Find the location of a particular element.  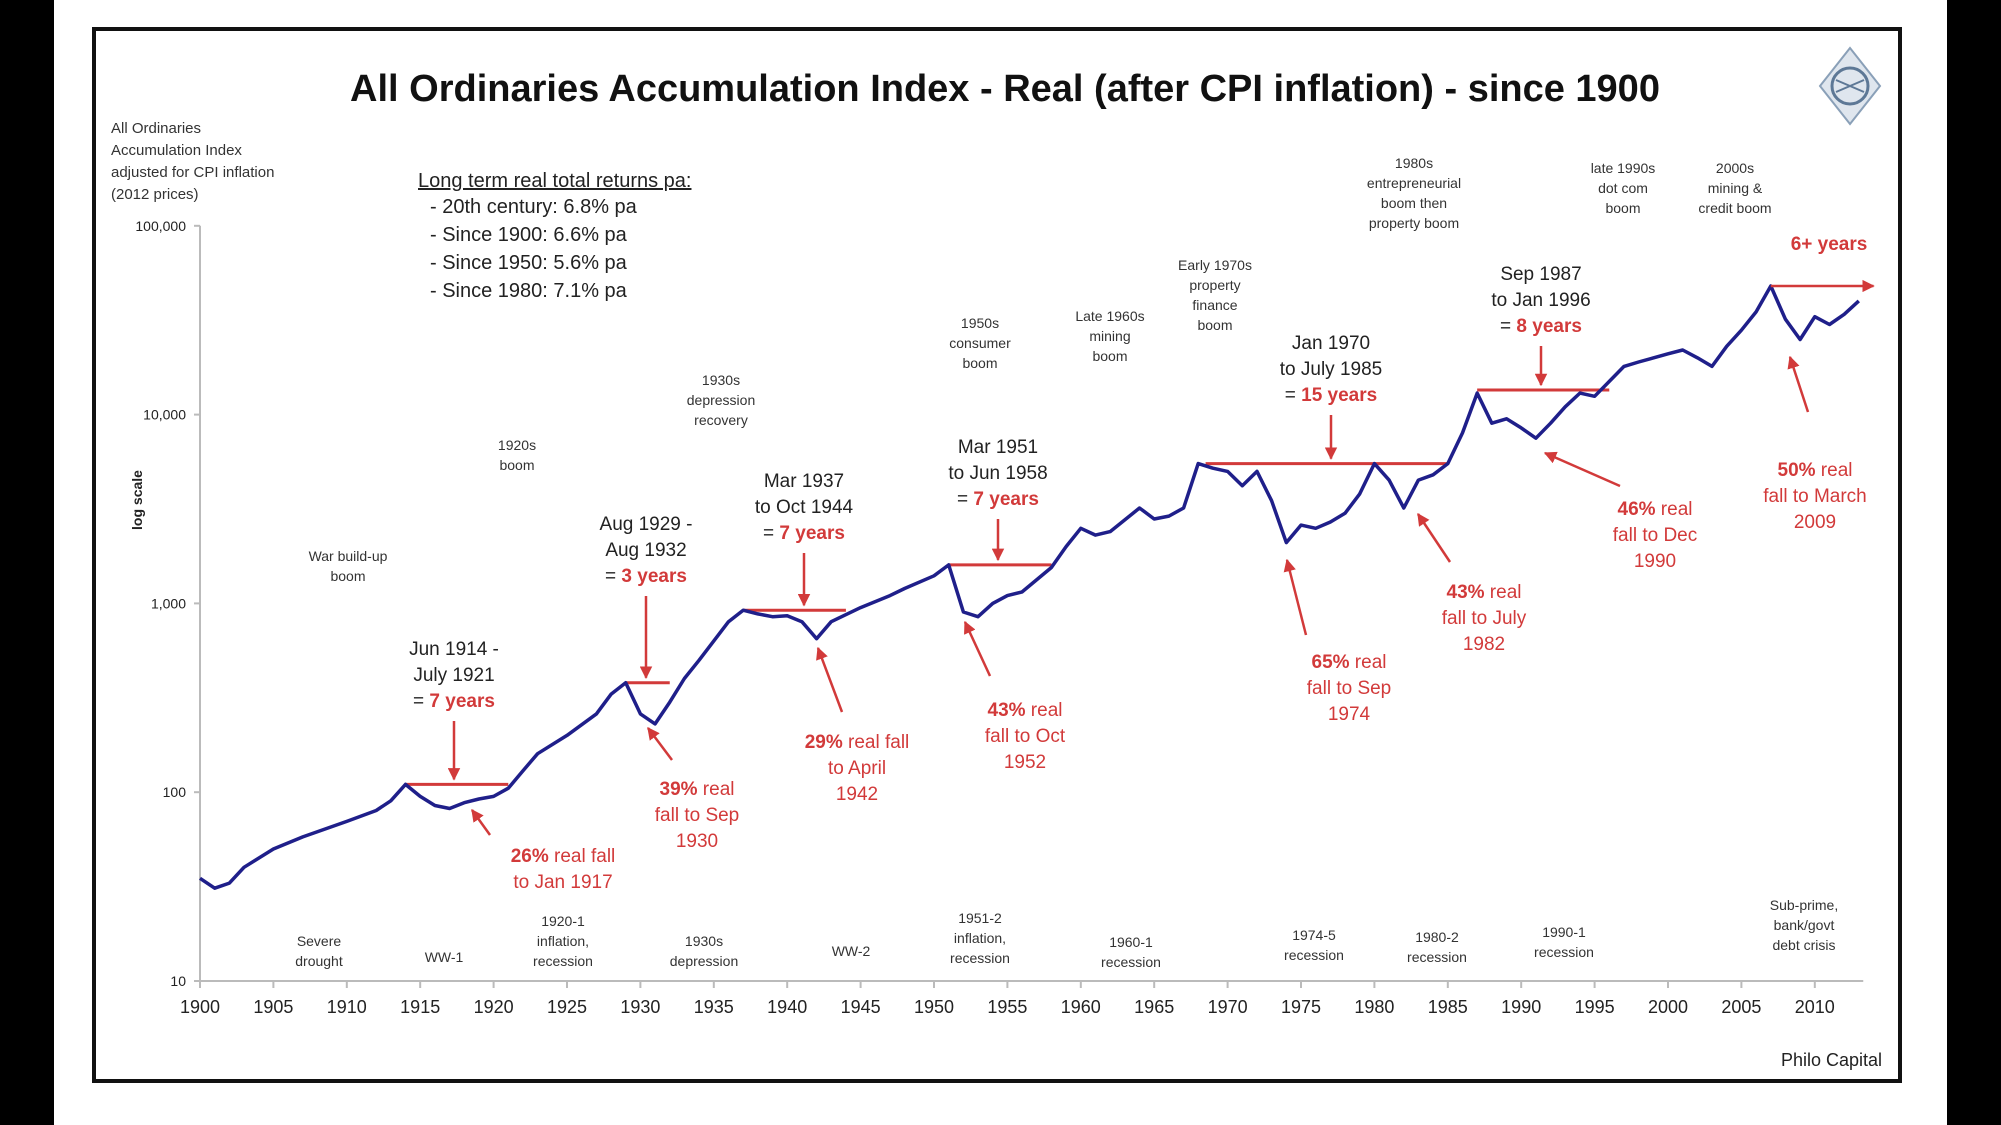

downturn-annotation-line: 1974-5 is located at coordinates (1314, 935).